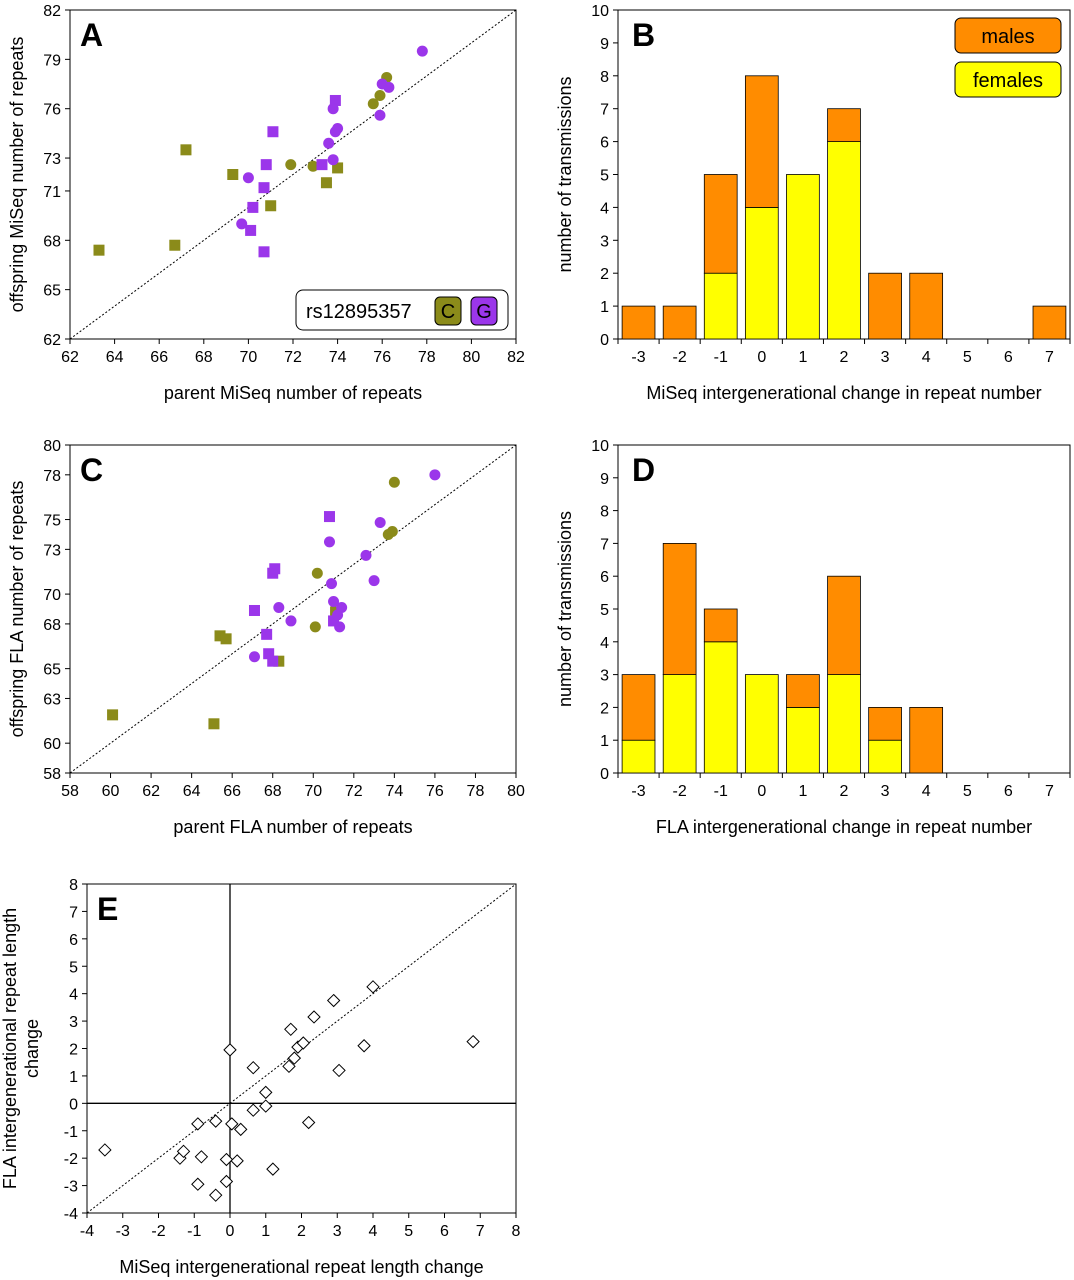  Describe the element at coordinates (91, 35) in the screenshot. I see `panel-label: A` at that location.